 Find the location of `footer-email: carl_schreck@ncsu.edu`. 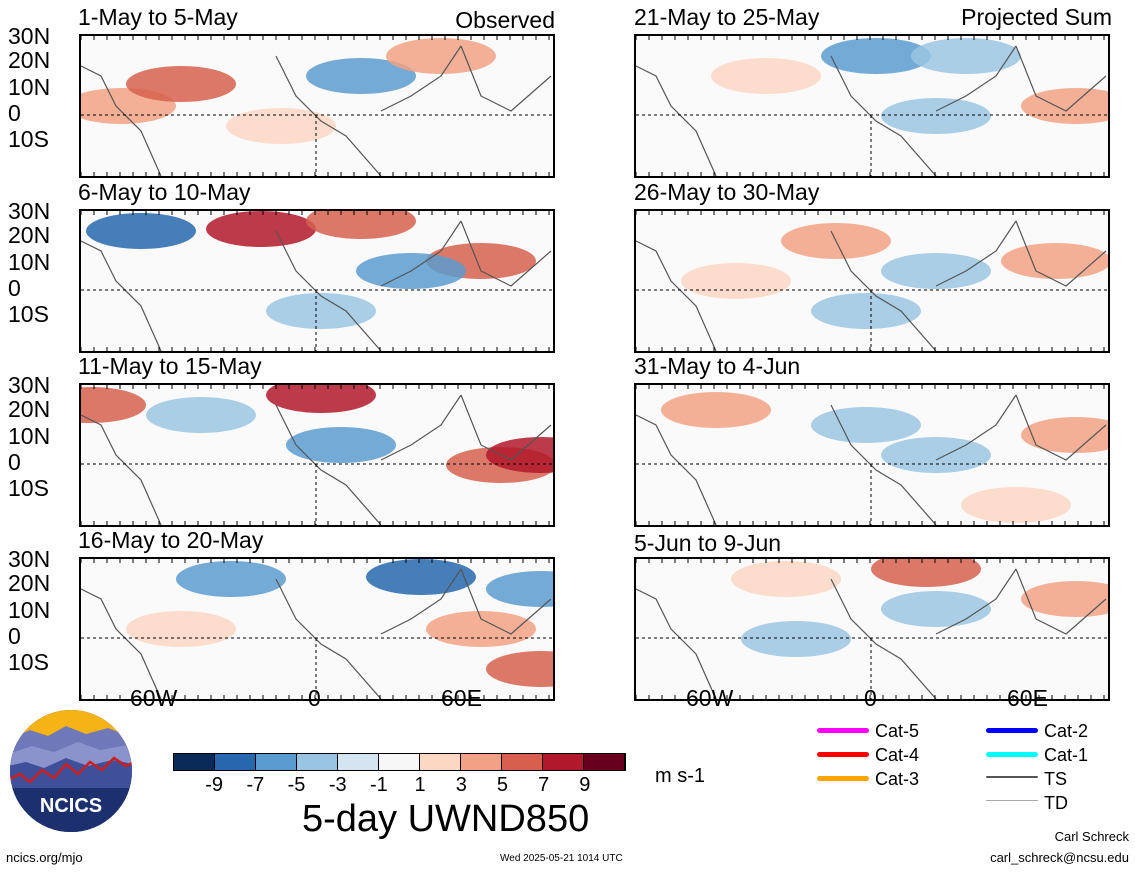

footer-email: carl_schreck@ncsu.edu is located at coordinates (1059, 857).